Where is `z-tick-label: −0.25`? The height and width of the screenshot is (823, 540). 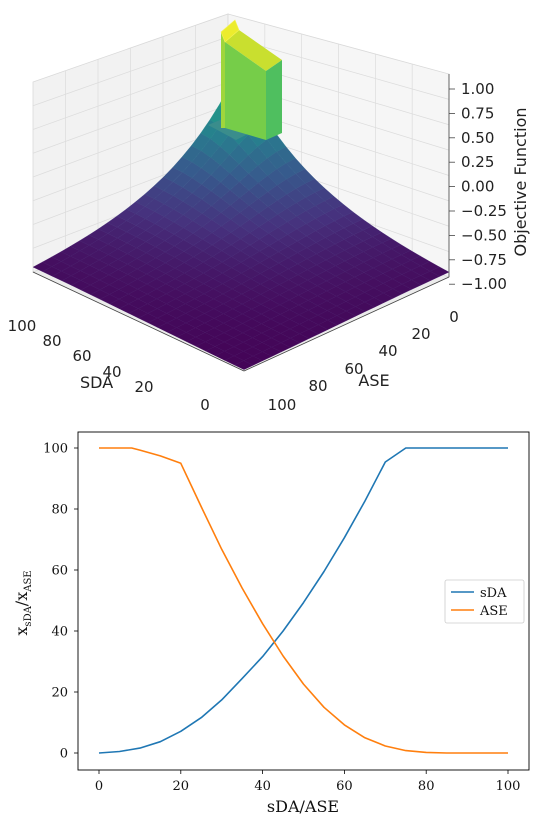
z-tick-label: −0.25 is located at coordinates (484, 211).